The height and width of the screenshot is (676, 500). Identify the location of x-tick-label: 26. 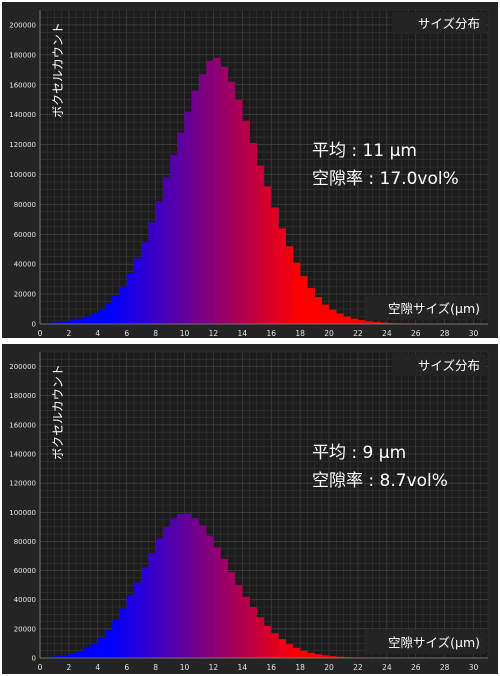
(416, 333).